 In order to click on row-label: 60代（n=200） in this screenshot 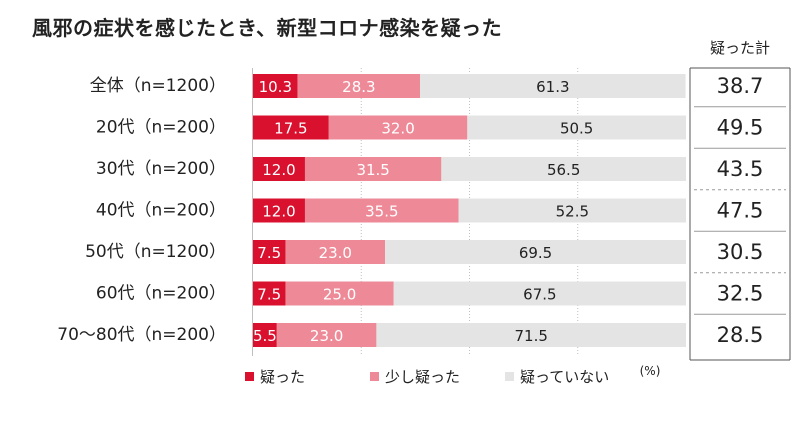, I will do `click(161, 294)`.